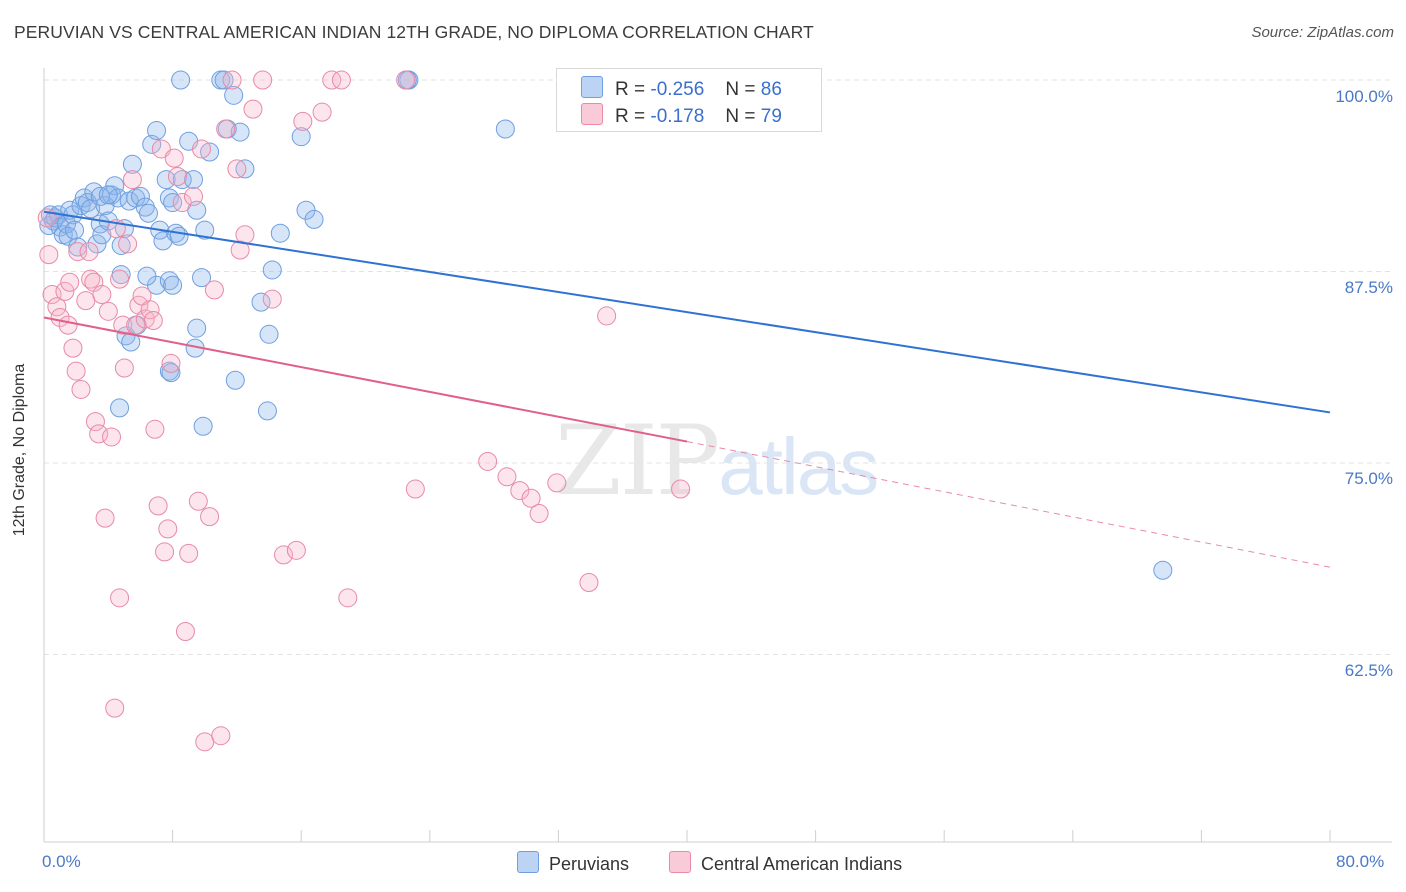 This screenshot has width=1406, height=892. I want to click on bottom-legend-peruvians: Peruvians, so click(573, 863).